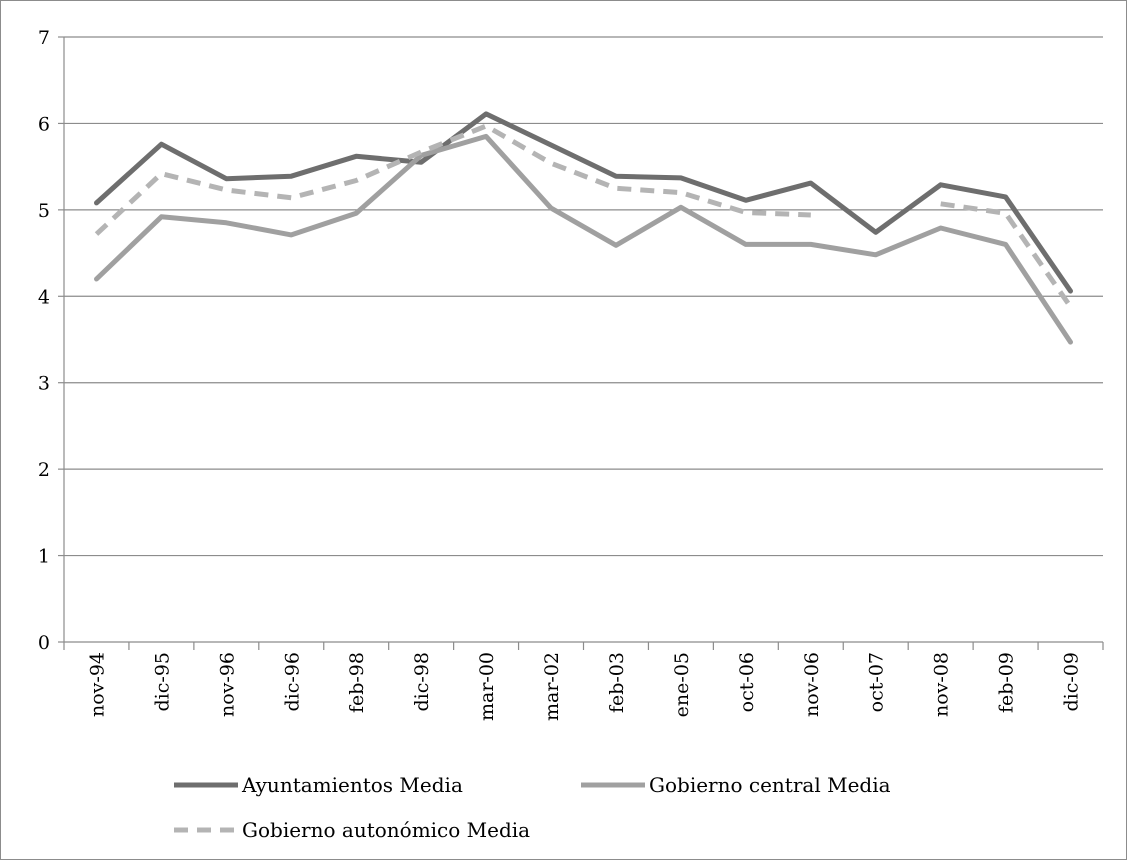 The image size is (1127, 861). I want to click on x-tick-label: dic-09, so click(1072, 681).